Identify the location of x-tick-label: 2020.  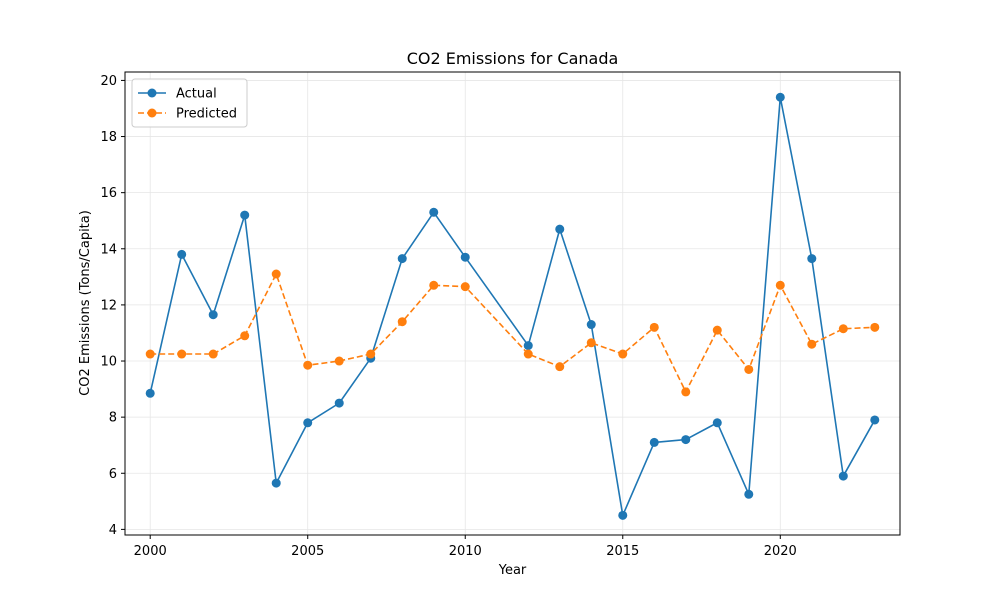
(780, 551).